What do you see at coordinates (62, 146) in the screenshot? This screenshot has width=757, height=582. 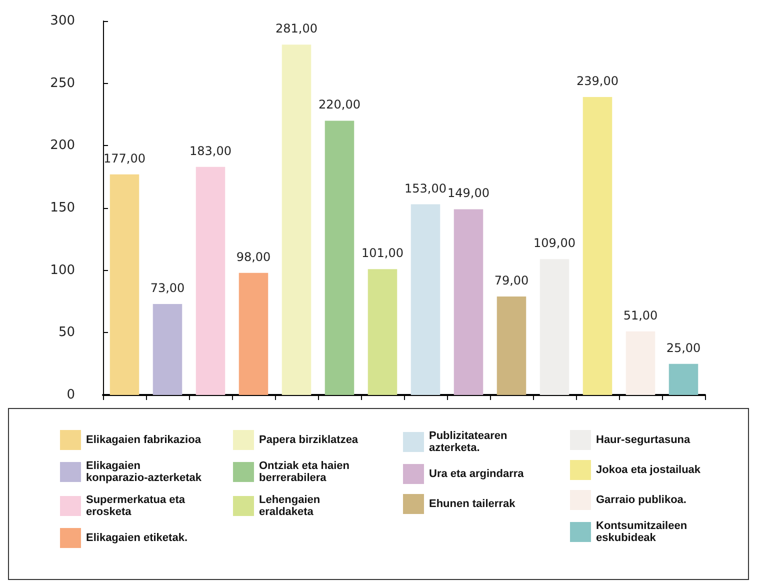 I see `y-tick-label: 200` at bounding box center [62, 146].